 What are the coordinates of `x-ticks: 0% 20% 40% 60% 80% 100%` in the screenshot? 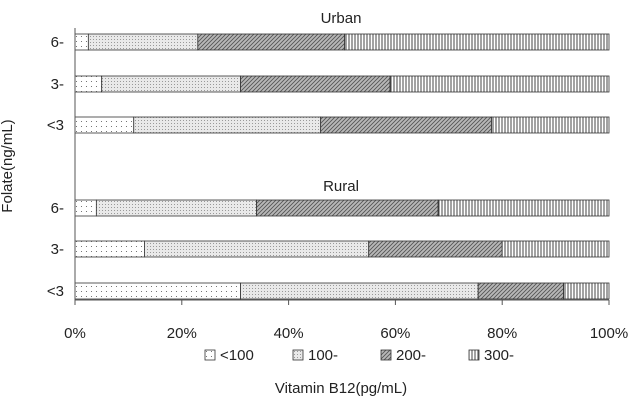 It's located at (346, 321).